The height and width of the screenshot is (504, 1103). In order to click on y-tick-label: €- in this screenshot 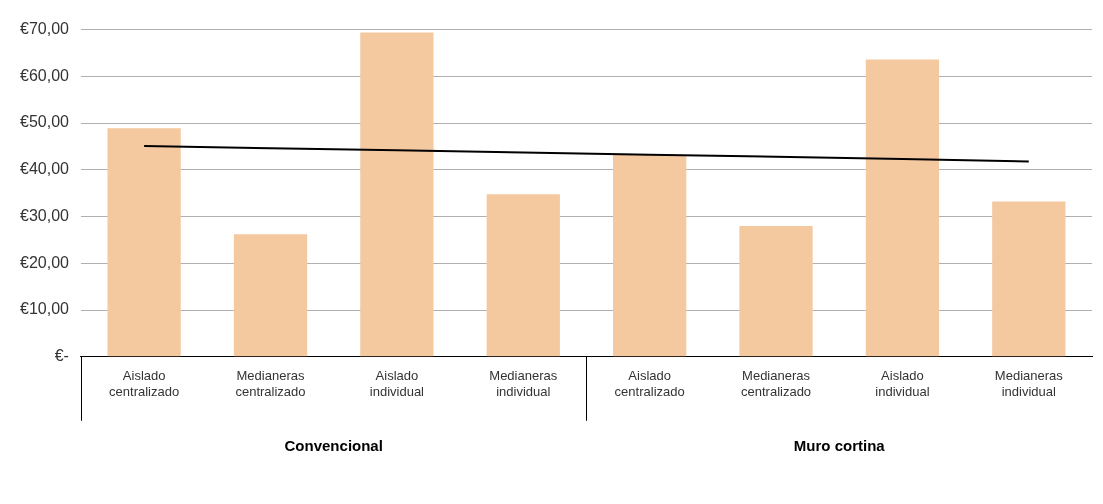, I will do `click(61, 356)`.